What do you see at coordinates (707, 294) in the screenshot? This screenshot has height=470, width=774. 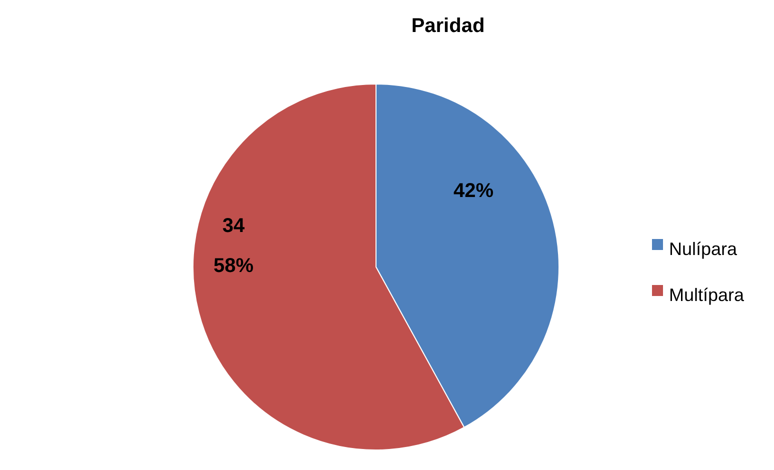 I see `legend-label: Multípara` at bounding box center [707, 294].